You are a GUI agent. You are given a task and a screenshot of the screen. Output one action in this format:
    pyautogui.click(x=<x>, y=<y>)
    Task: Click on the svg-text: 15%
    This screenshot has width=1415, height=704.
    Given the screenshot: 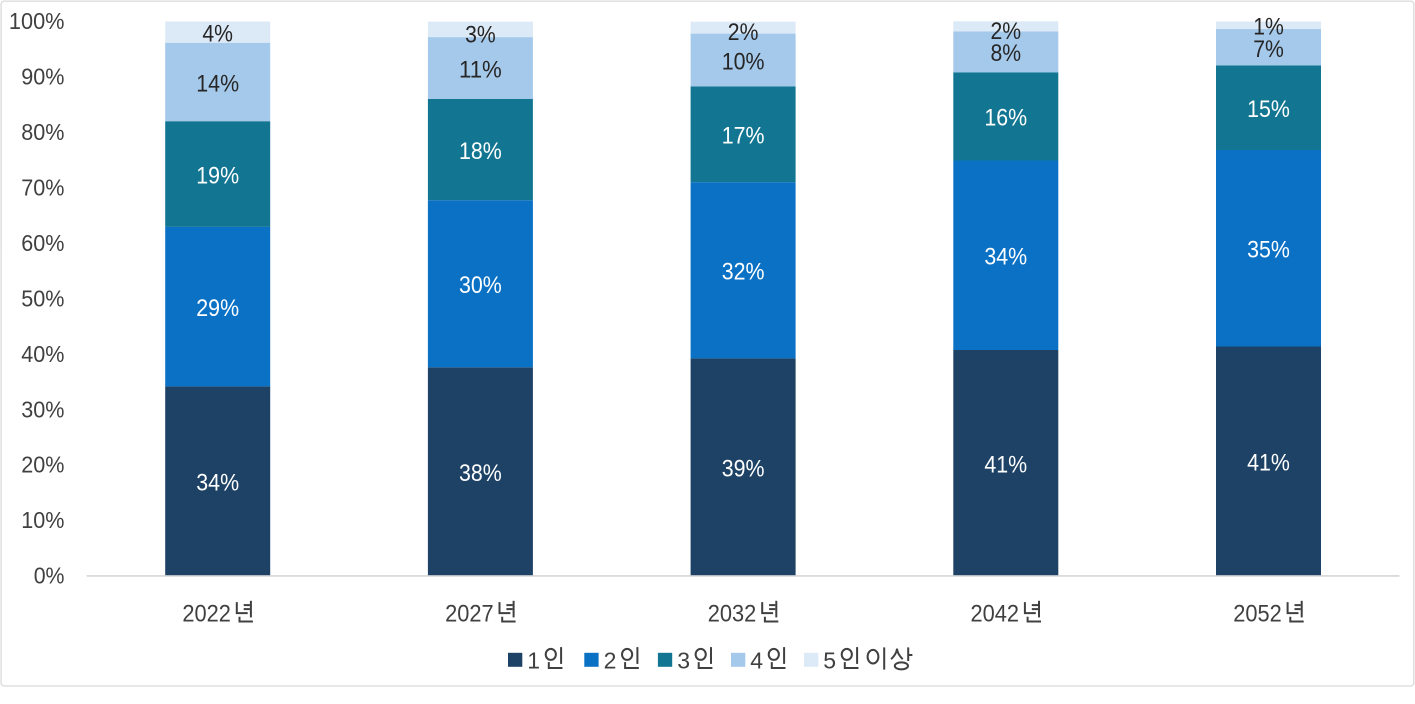 What is the action you would take?
    pyautogui.click(x=1268, y=109)
    